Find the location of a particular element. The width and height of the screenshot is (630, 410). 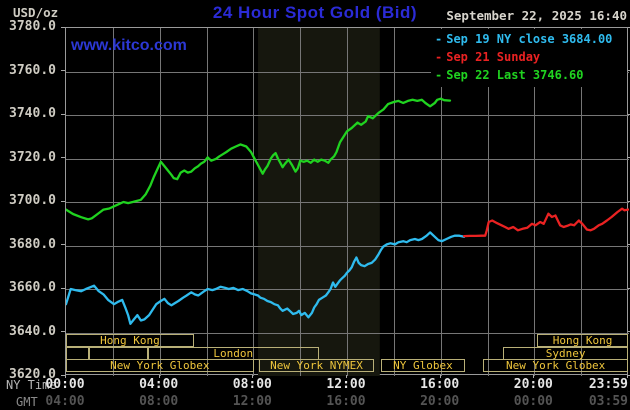

x-tick-label-nytime: 12:00 is located at coordinates (346, 384).